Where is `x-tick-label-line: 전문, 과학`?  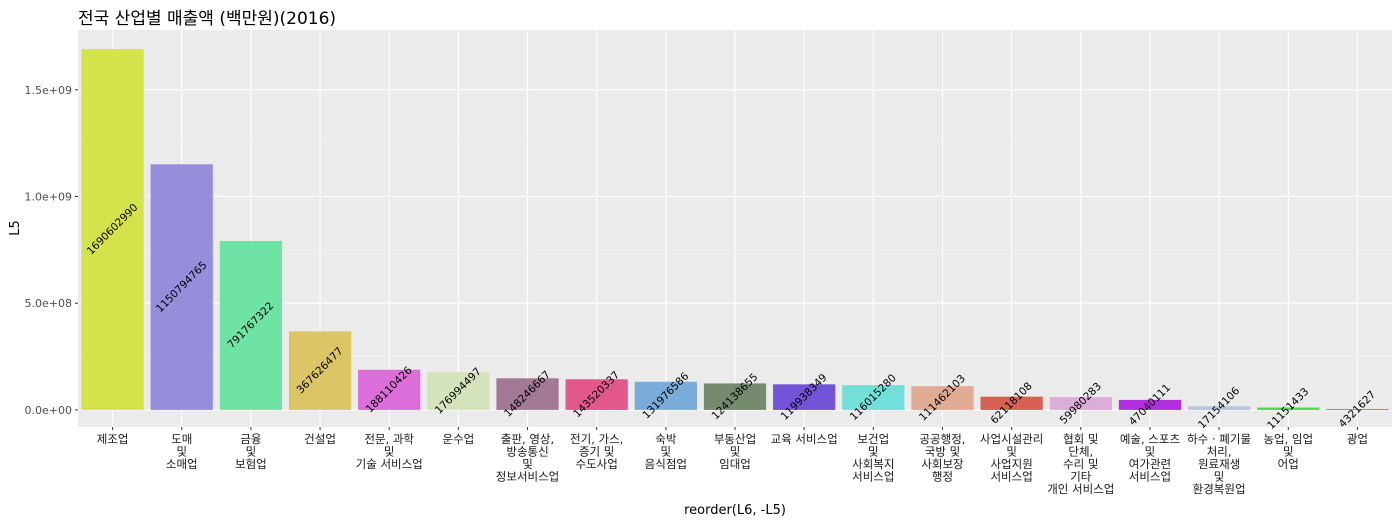
x-tick-label-line: 전문, 과학 is located at coordinates (389, 439).